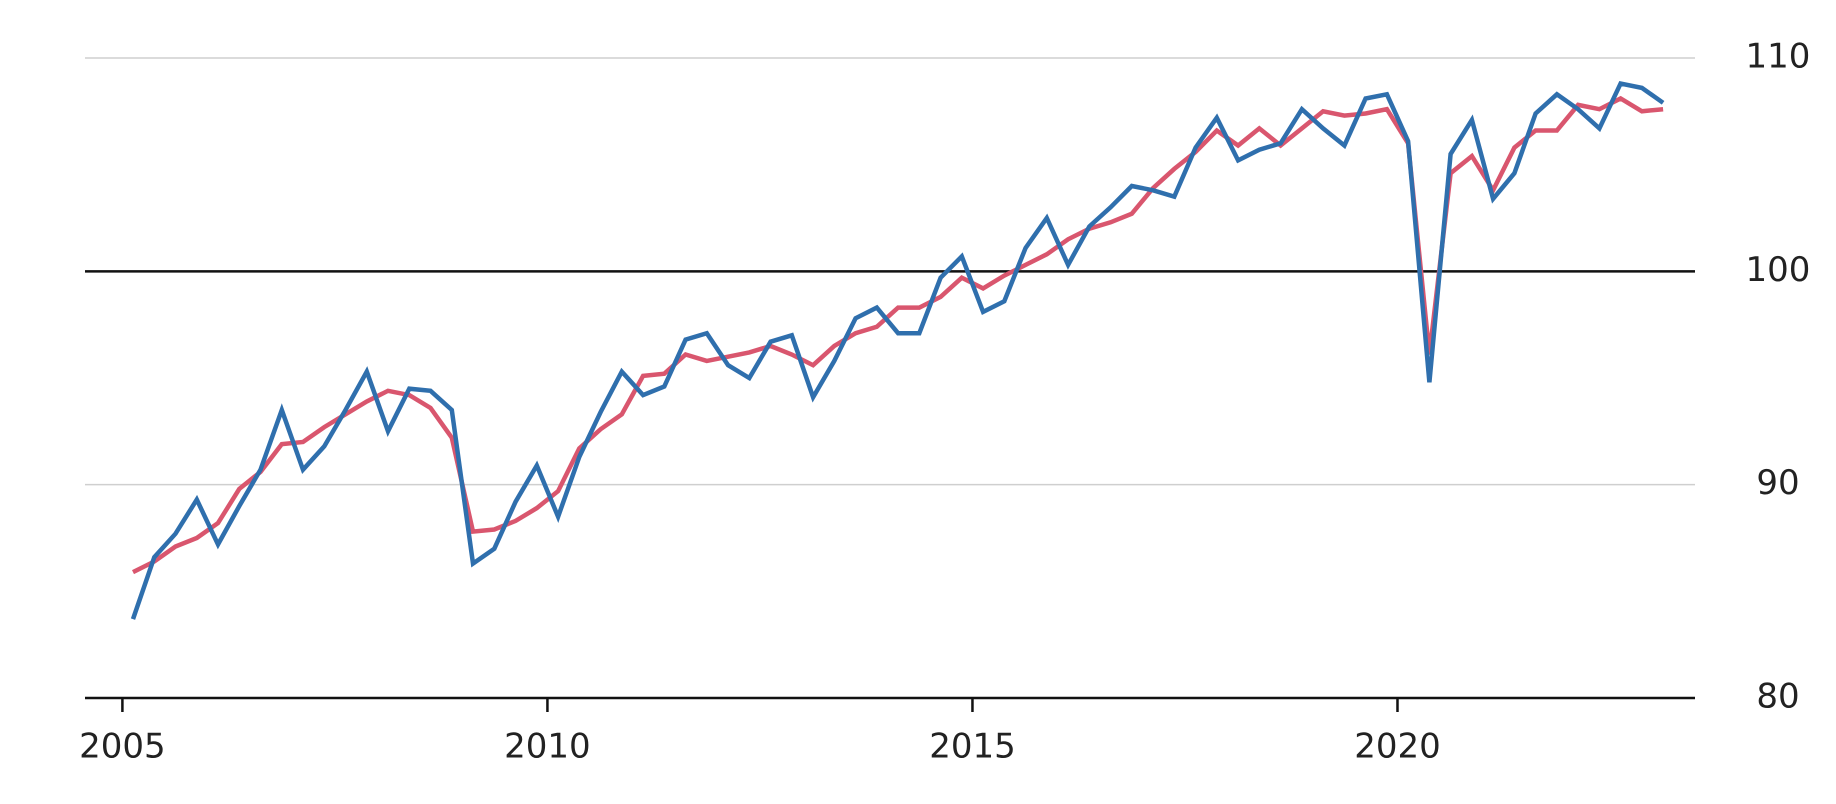  Describe the element at coordinates (1397, 747) in the screenshot. I see `x-tick-label: 2020` at that location.